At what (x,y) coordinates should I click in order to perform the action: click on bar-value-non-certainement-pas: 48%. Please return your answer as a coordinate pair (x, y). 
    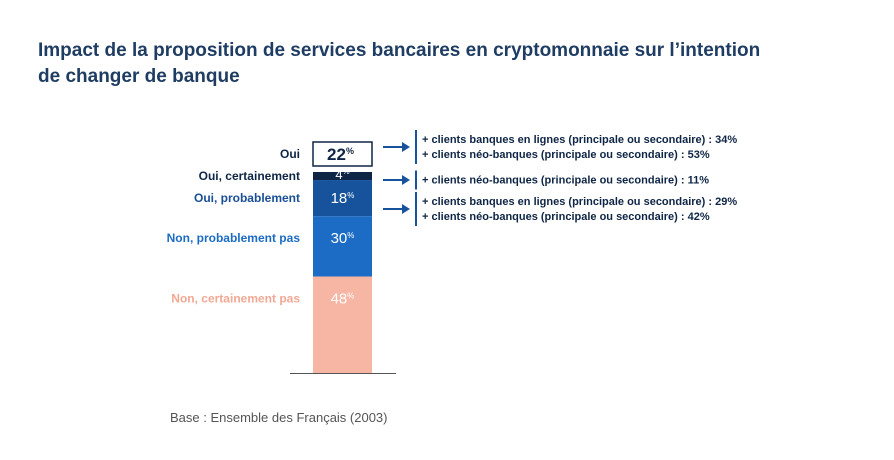
    Looking at the image, I should click on (343, 299).